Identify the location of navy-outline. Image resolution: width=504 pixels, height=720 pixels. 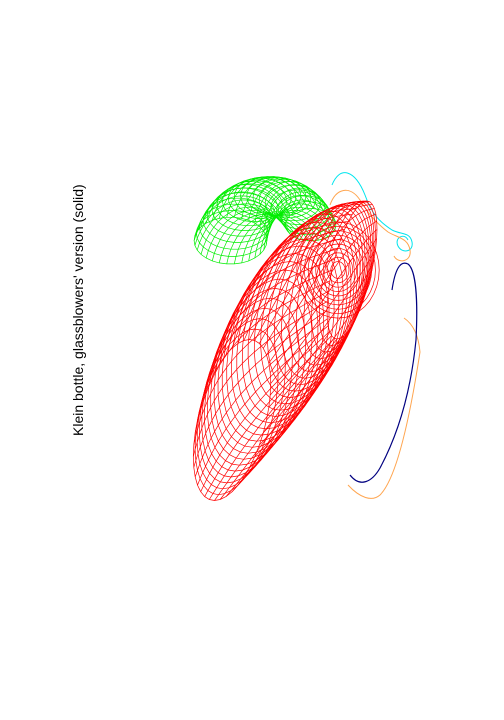
(383, 372).